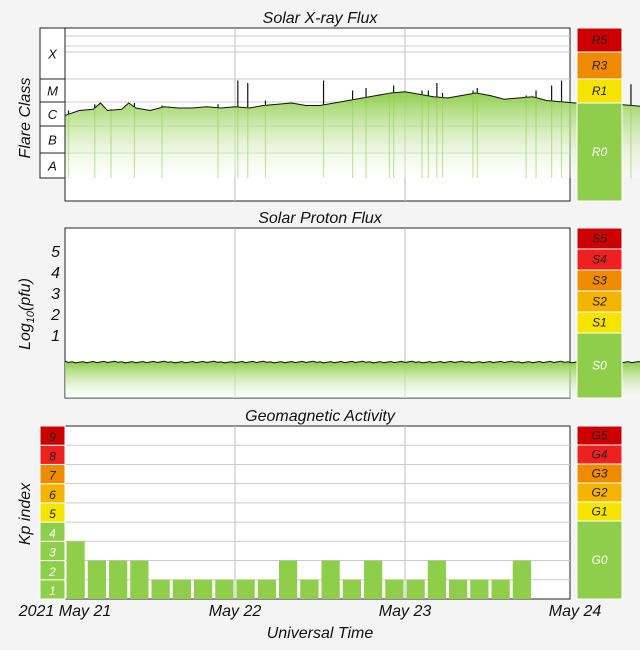 This screenshot has width=640, height=650. I want to click on r-scale: R5 R3 R1 R0, so click(599, 114).